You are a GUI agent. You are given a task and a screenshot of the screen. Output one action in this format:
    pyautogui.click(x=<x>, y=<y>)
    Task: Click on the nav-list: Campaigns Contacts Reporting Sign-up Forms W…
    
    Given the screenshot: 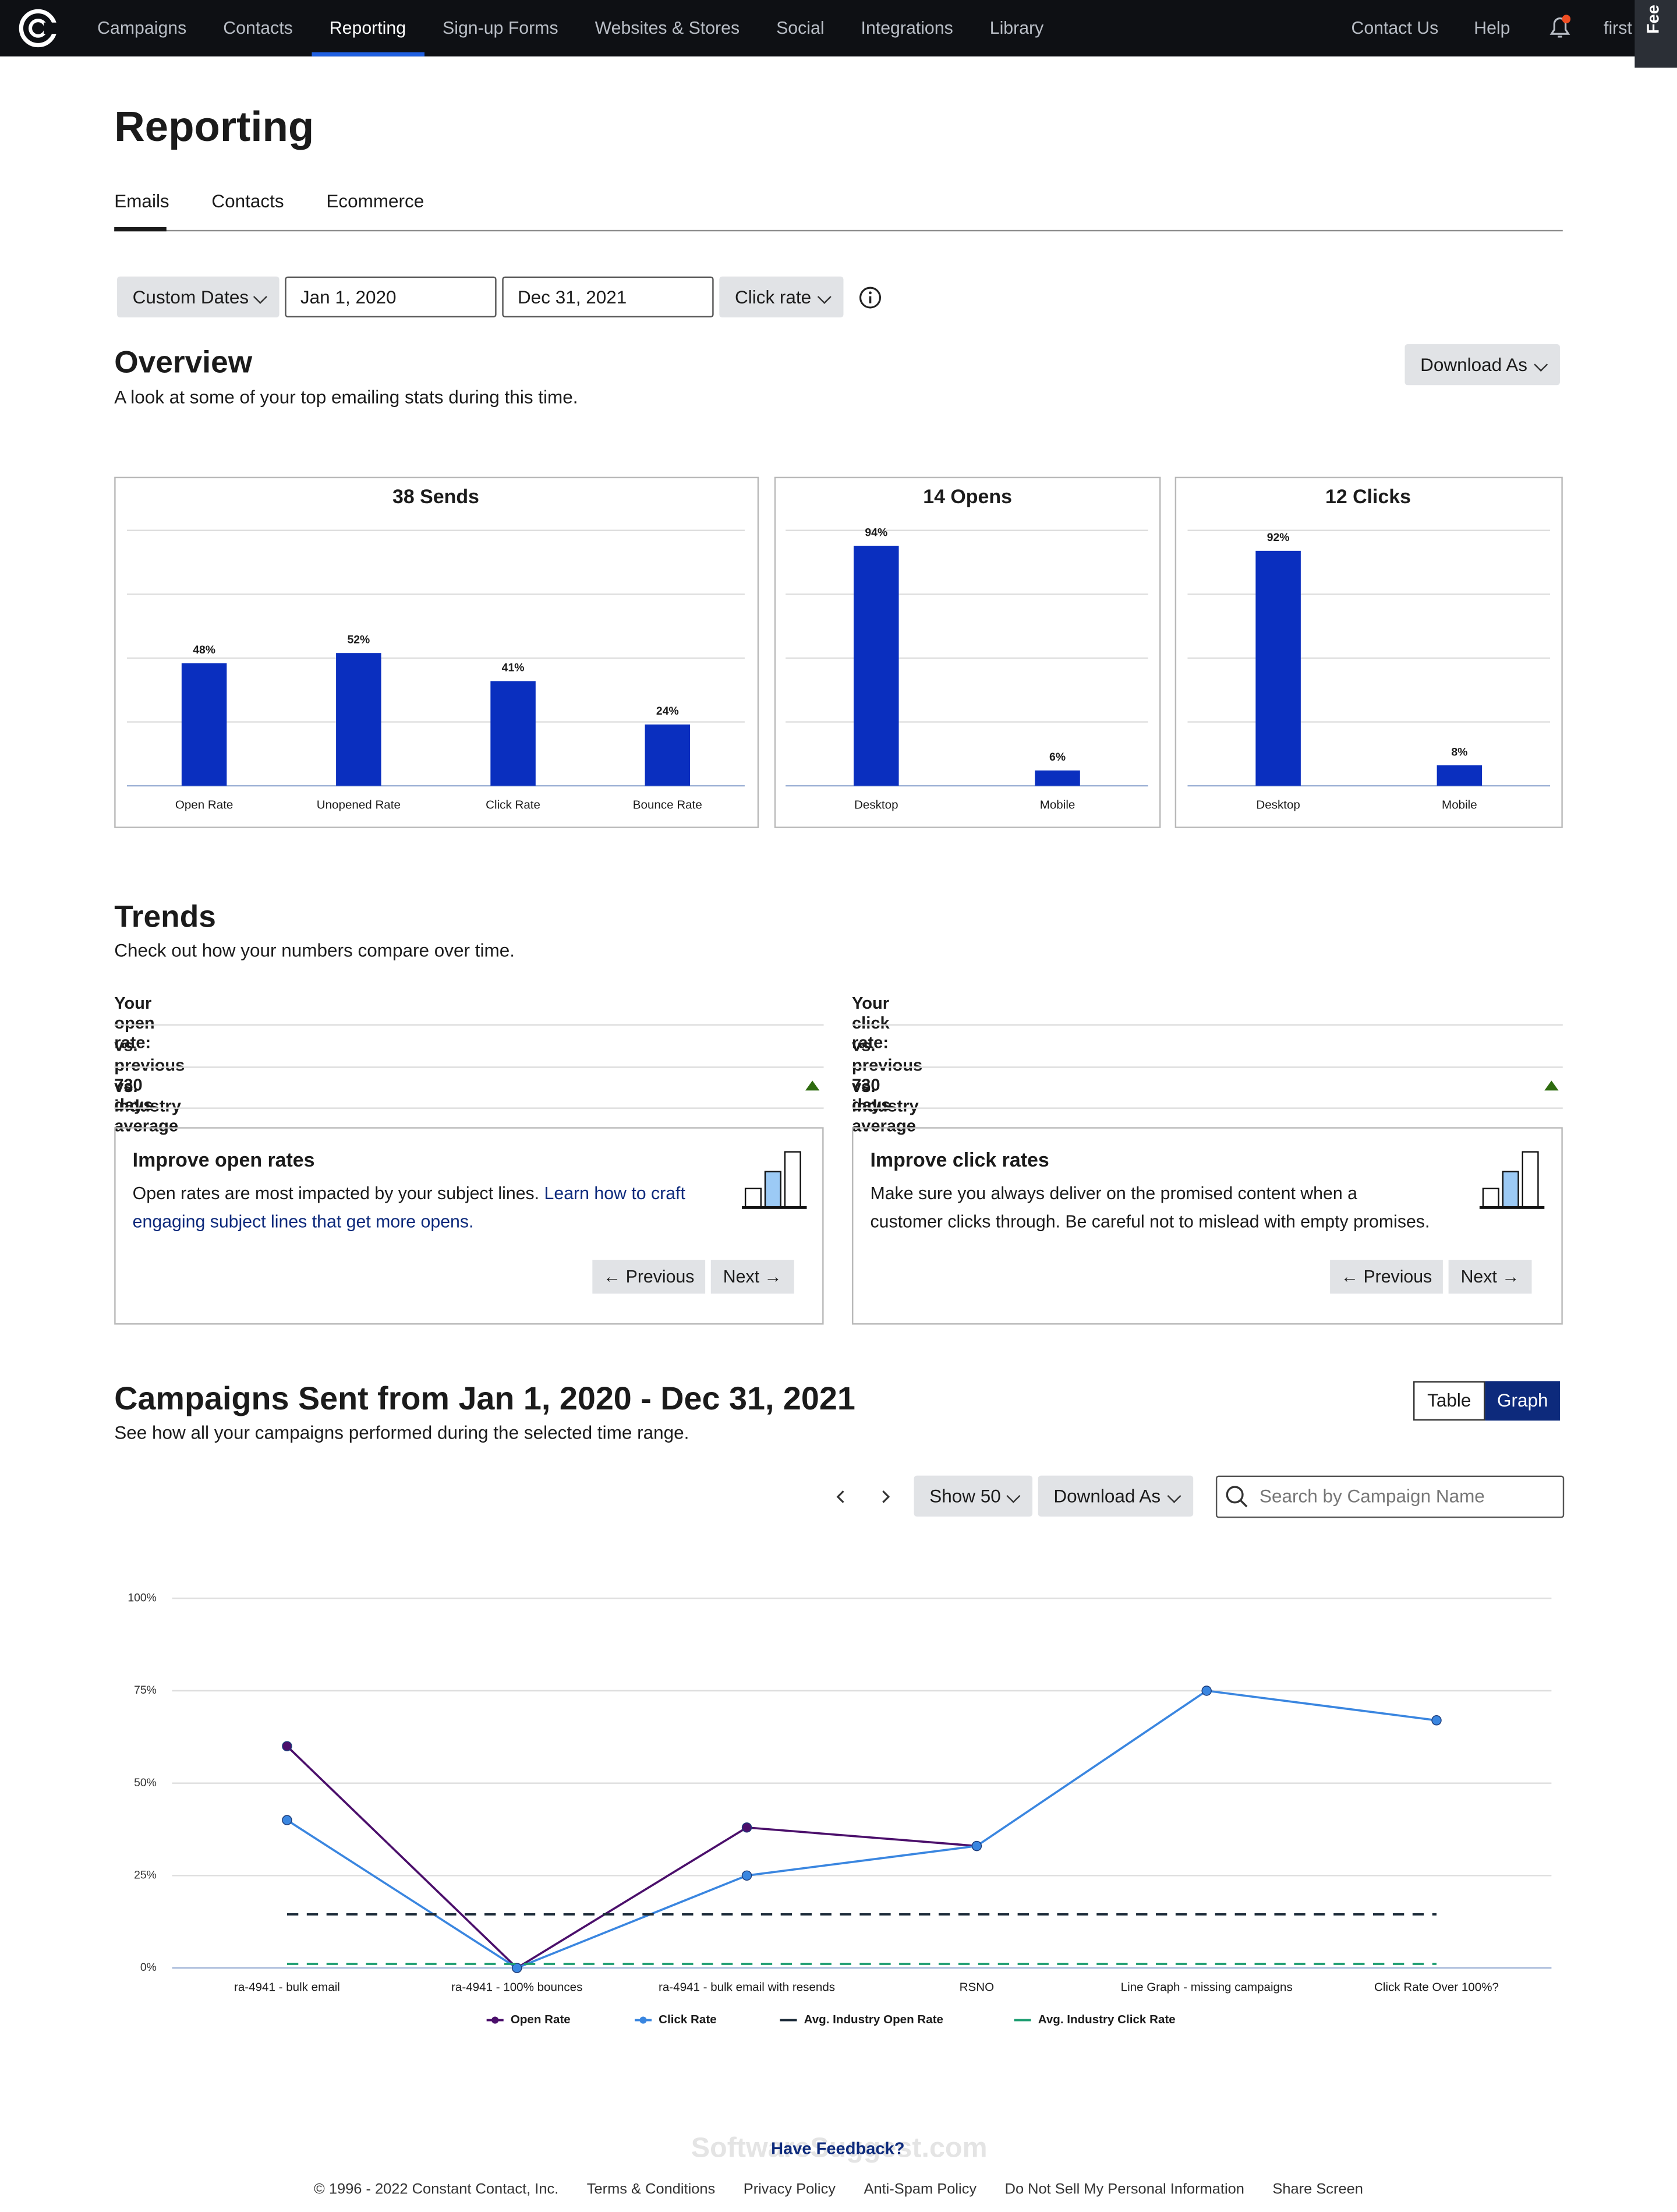 What is the action you would take?
    pyautogui.click(x=570, y=28)
    